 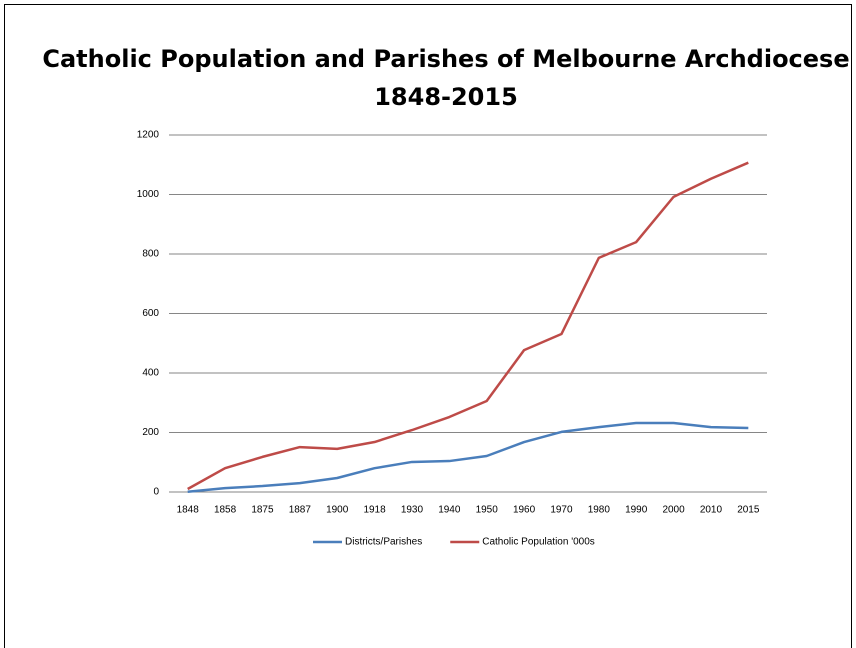 I want to click on x-tick-label: 2015, so click(x=748, y=510).